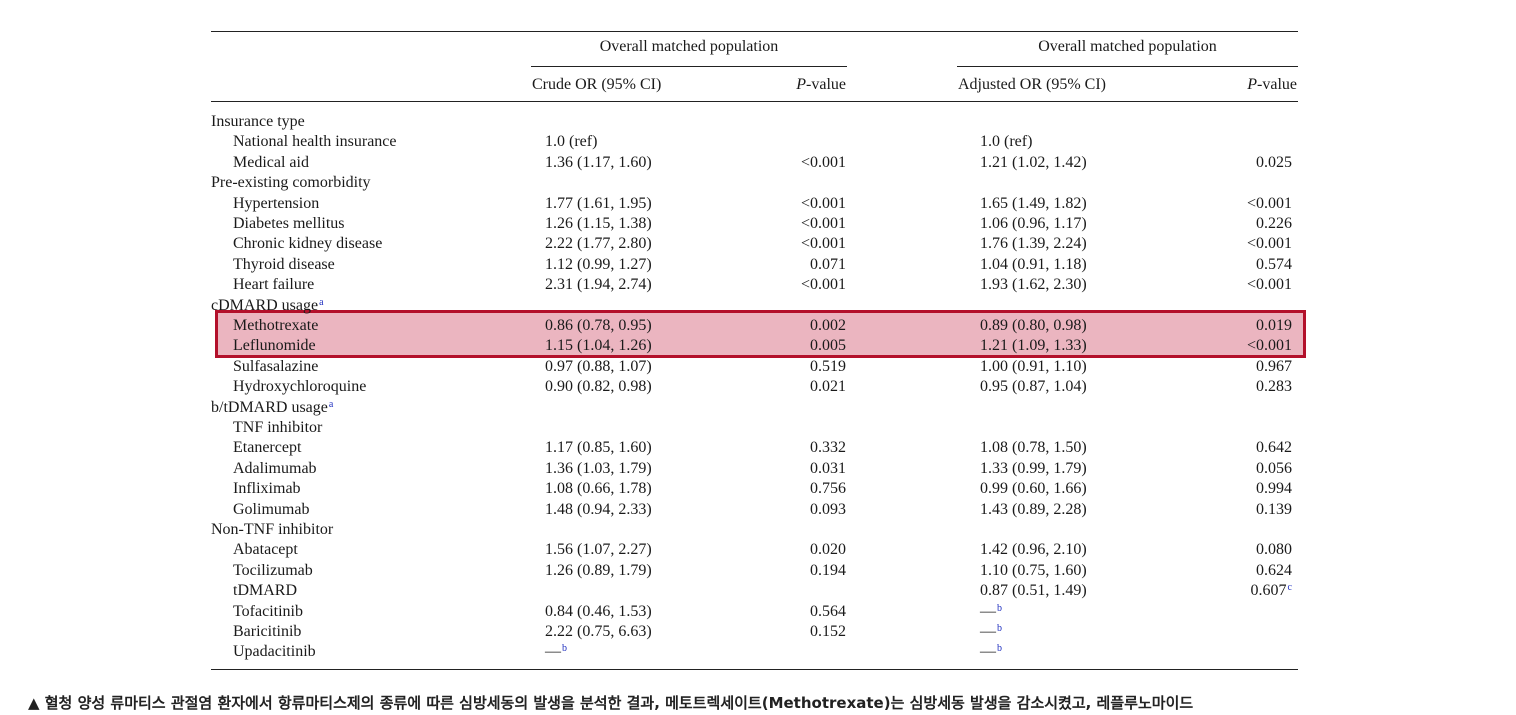 This screenshot has width=1516, height=715. Describe the element at coordinates (758, 306) in the screenshot. I see `table-row: cDMARD usagea` at that location.